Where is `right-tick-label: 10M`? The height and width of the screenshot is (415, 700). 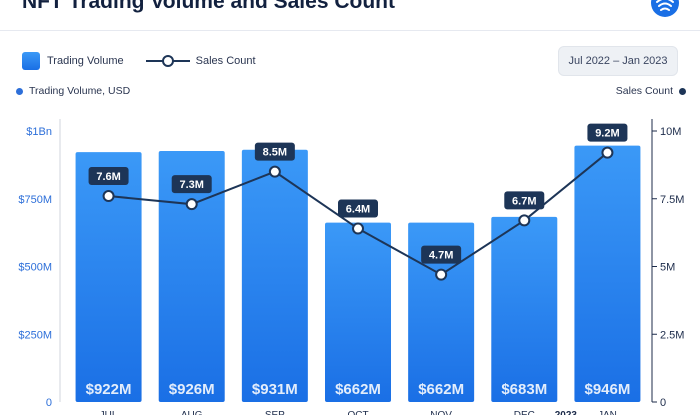 right-tick-label: 10M is located at coordinates (670, 132).